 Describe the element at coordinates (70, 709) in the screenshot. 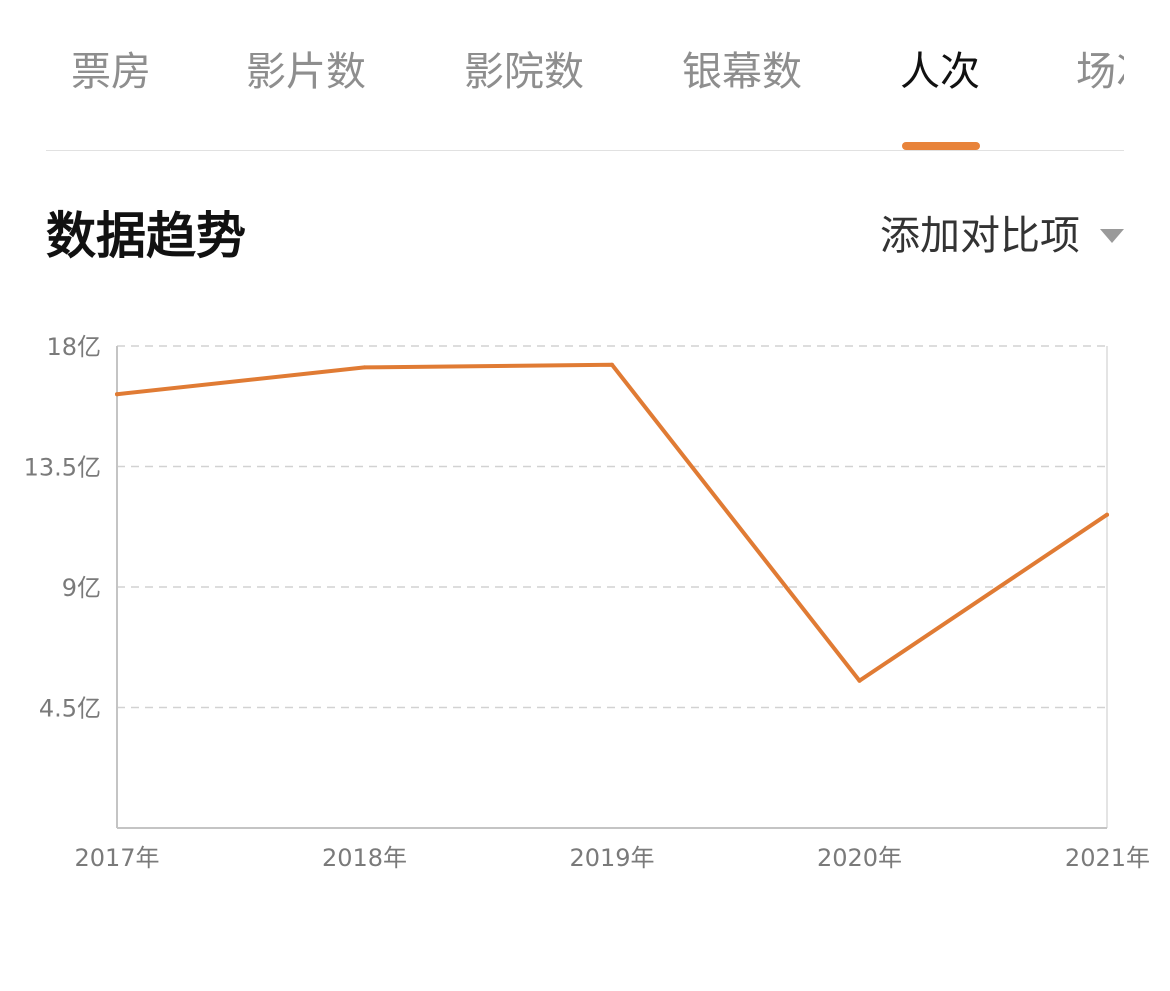

I see `y-tick-label: 4.5亿` at that location.